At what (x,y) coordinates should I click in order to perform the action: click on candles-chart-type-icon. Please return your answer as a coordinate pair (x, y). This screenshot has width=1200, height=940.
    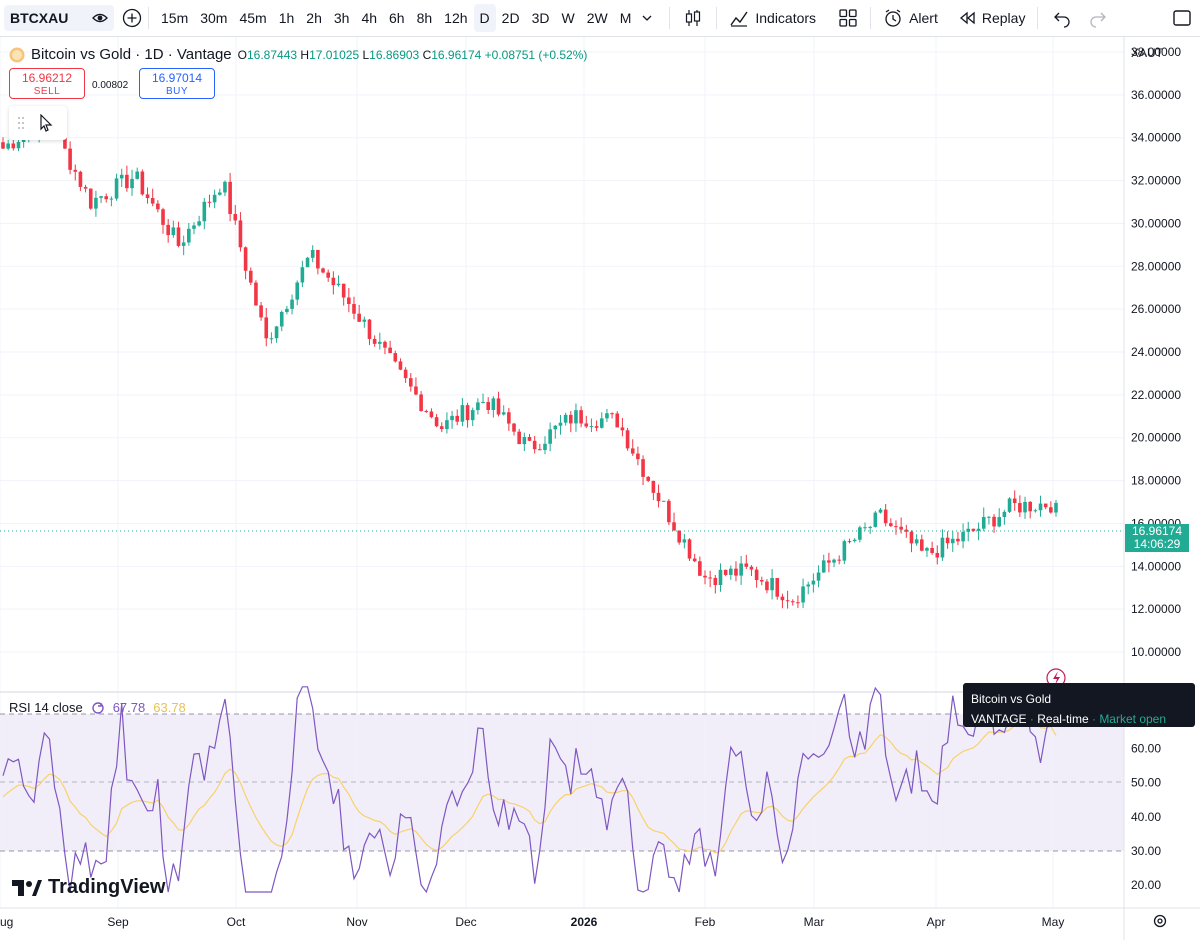
    Looking at the image, I should click on (693, 18).